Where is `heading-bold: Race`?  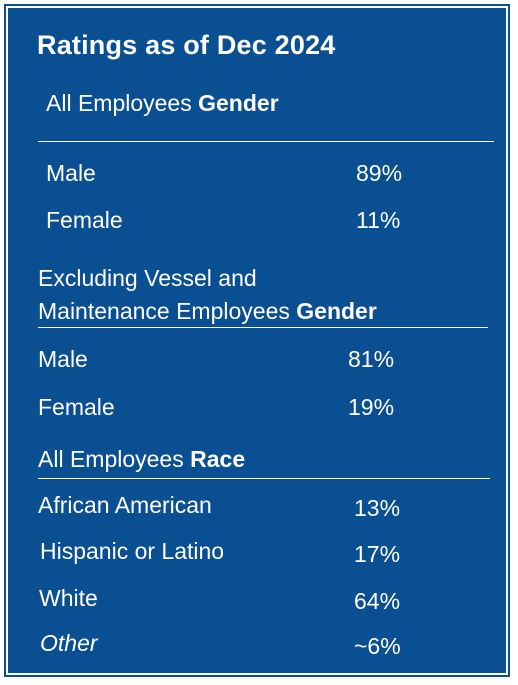
heading-bold: Race is located at coordinates (218, 459).